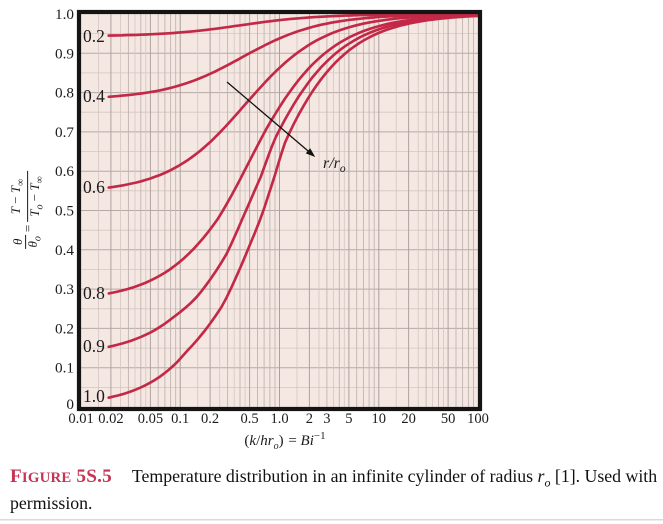 The height and width of the screenshot is (524, 663). Describe the element at coordinates (150, 419) in the screenshot. I see `svg-text: 0.05` at that location.